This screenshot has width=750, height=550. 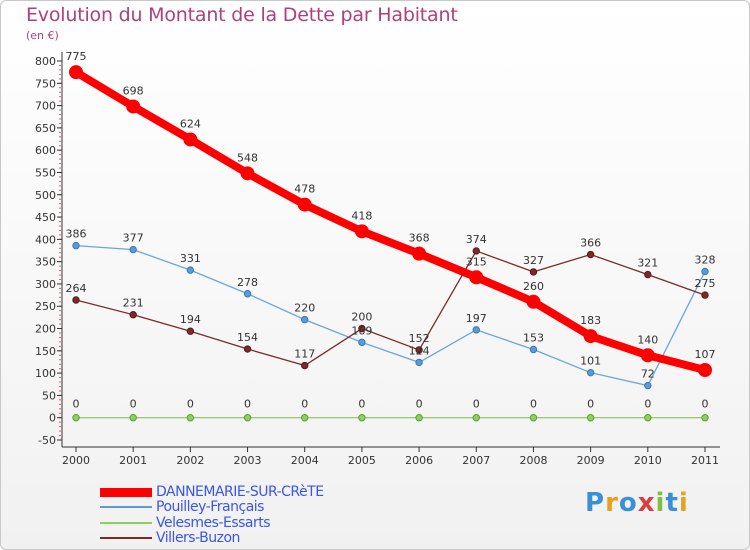 What do you see at coordinates (45, 106) in the screenshot?
I see `y-tick-label: 700` at bounding box center [45, 106].